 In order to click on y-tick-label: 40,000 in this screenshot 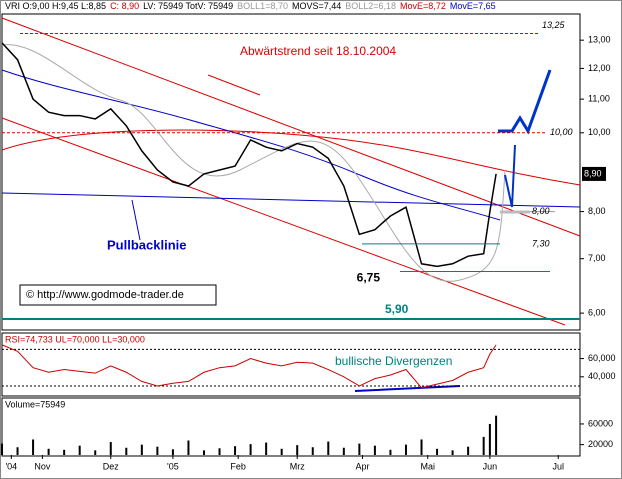, I will do `click(602, 376)`.